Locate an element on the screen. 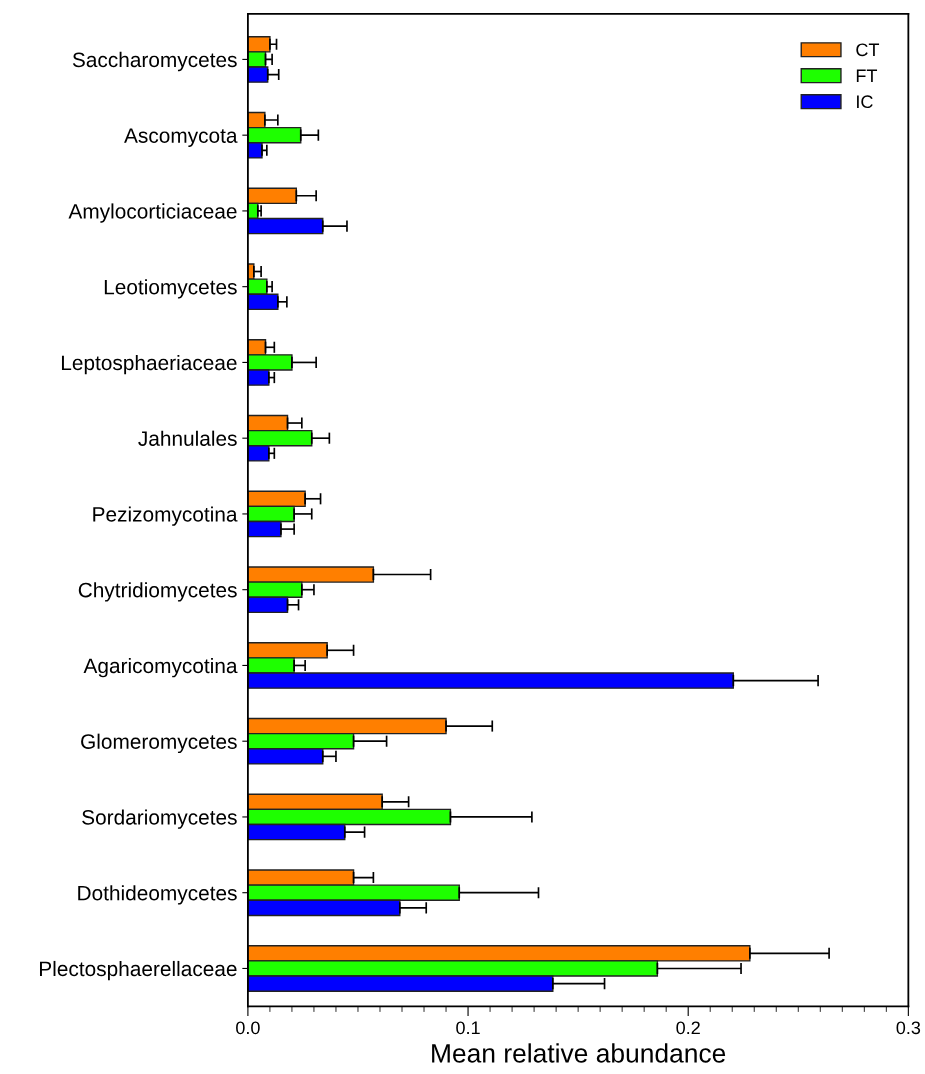  y-tick-label: Plectosphaerellaceae is located at coordinates (138, 970).